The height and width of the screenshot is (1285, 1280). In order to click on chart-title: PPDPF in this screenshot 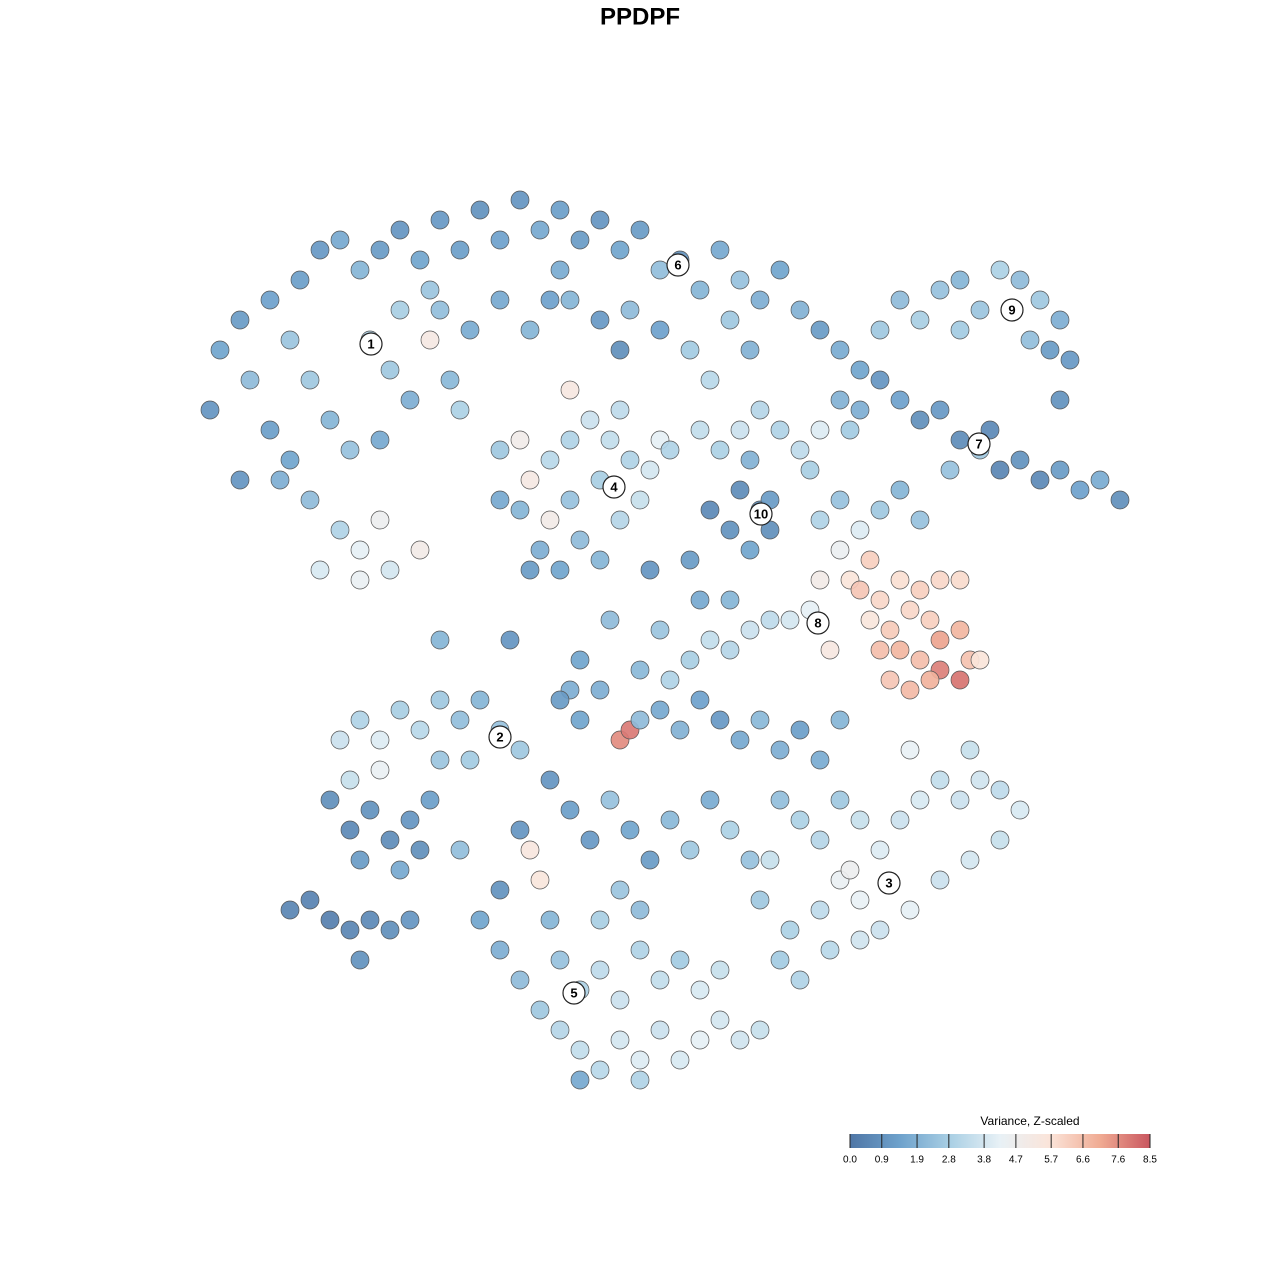, I will do `click(640, 16)`.